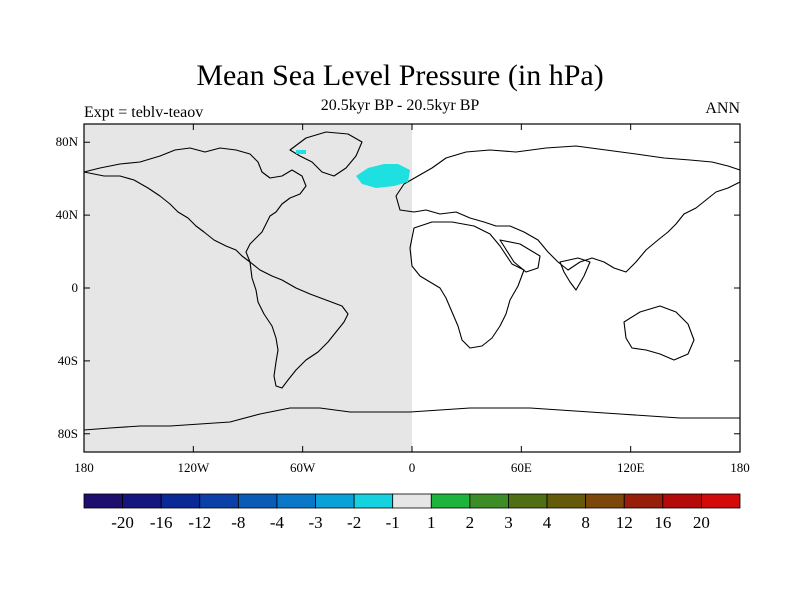 The image size is (800, 600). What do you see at coordinates (354, 522) in the screenshot?
I see `colorbar-label: -2` at bounding box center [354, 522].